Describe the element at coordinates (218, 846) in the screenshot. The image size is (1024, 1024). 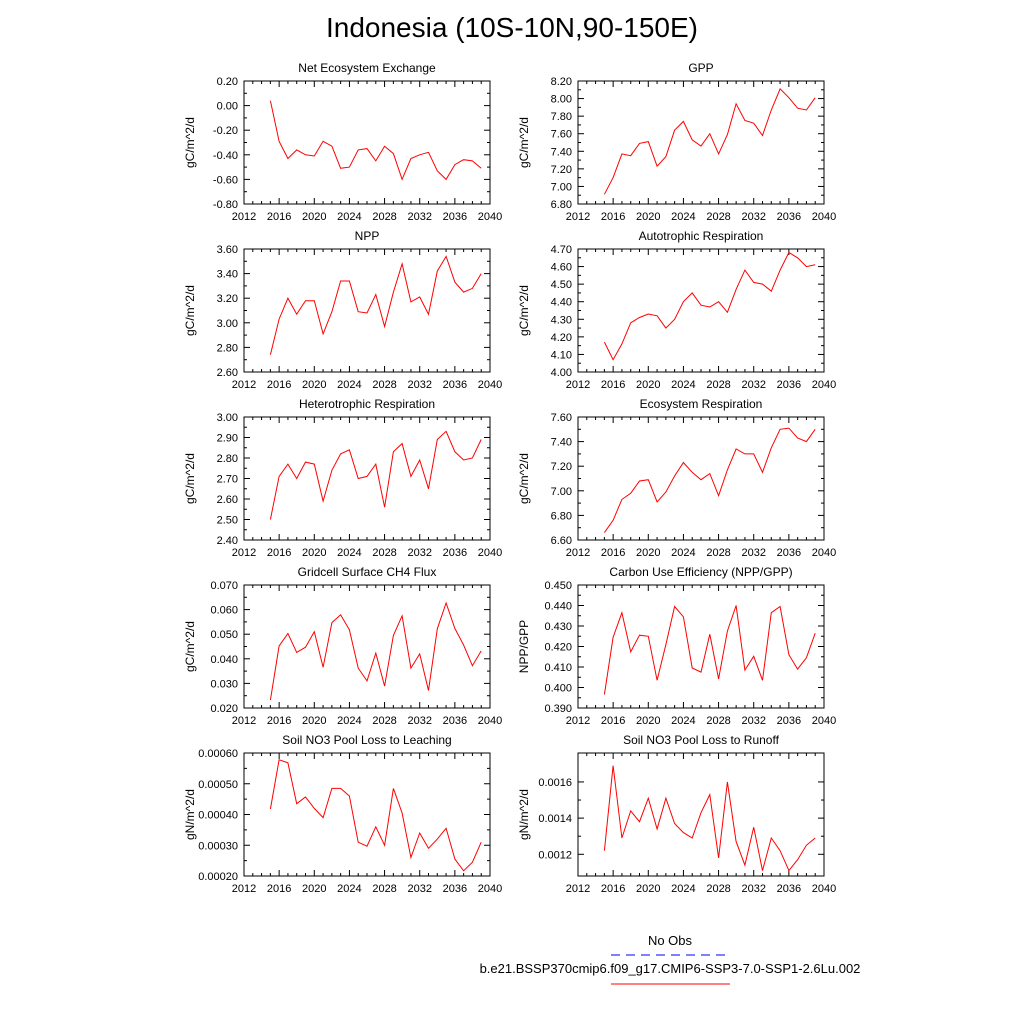
I see `y-tick-label: 0.00030` at that location.